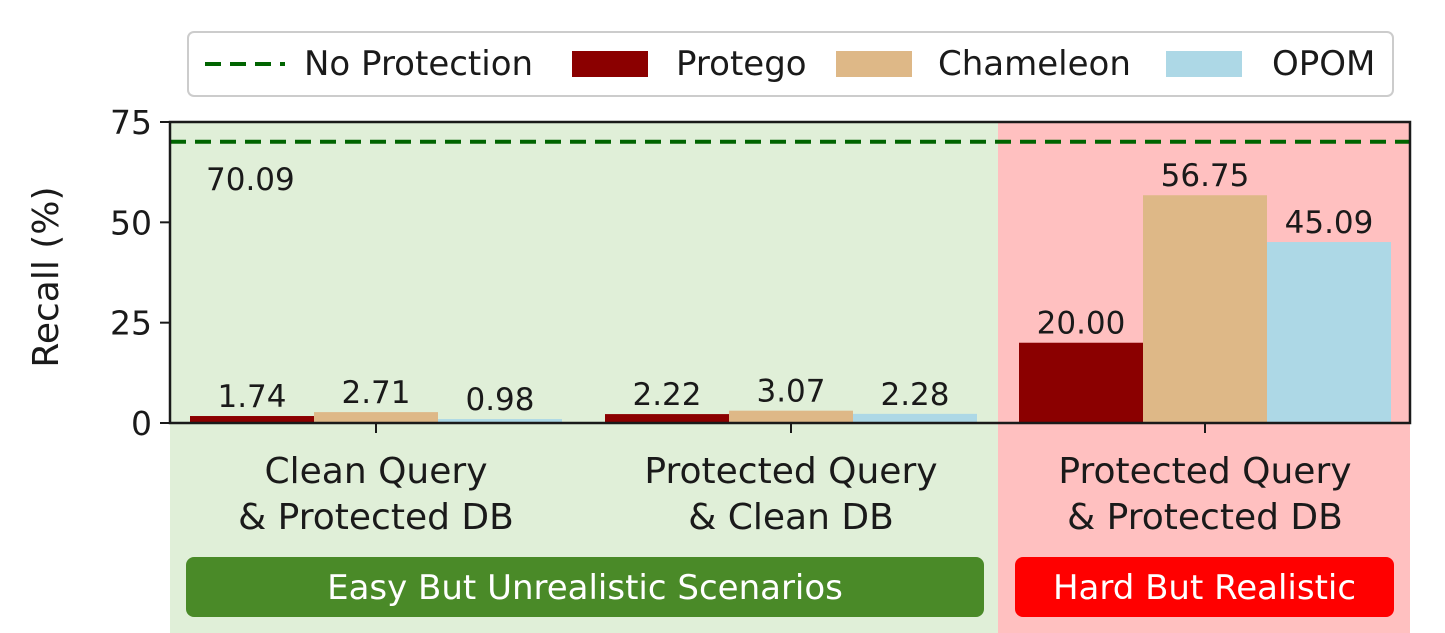 This screenshot has width=1445, height=633. What do you see at coordinates (790, 168) in the screenshot?
I see `baseline-group: 70.09` at bounding box center [790, 168].